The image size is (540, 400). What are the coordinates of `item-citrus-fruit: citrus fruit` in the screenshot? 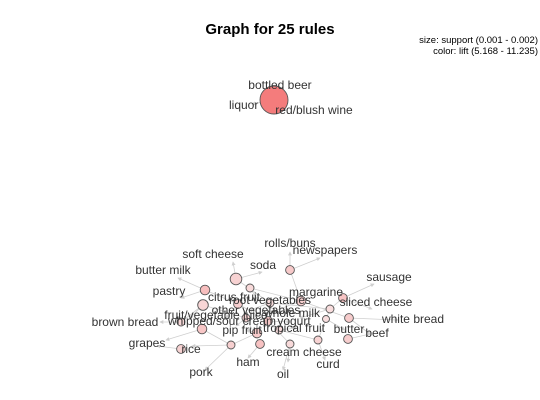 It's located at (234, 297).